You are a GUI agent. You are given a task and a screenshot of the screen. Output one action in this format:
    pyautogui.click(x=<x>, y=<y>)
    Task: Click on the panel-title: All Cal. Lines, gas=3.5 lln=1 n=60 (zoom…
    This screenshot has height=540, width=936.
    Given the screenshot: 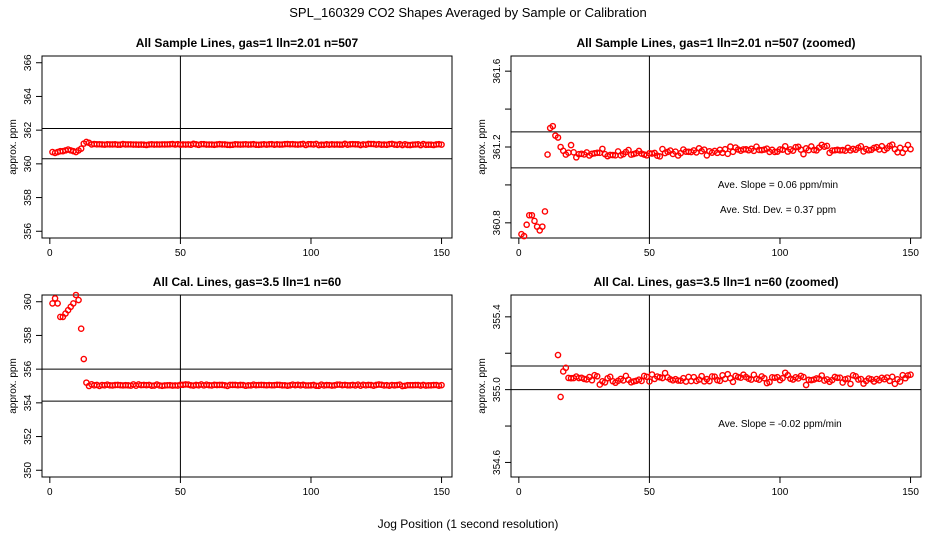 What is the action you would take?
    pyautogui.click(x=715, y=282)
    